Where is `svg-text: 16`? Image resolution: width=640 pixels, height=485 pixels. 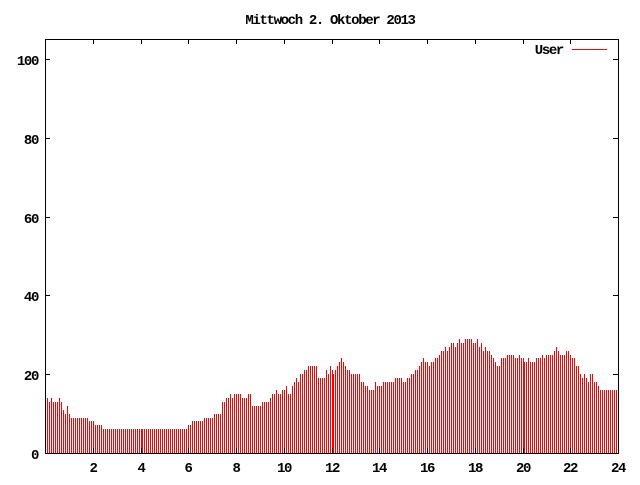 svg-text: 16 is located at coordinates (427, 469).